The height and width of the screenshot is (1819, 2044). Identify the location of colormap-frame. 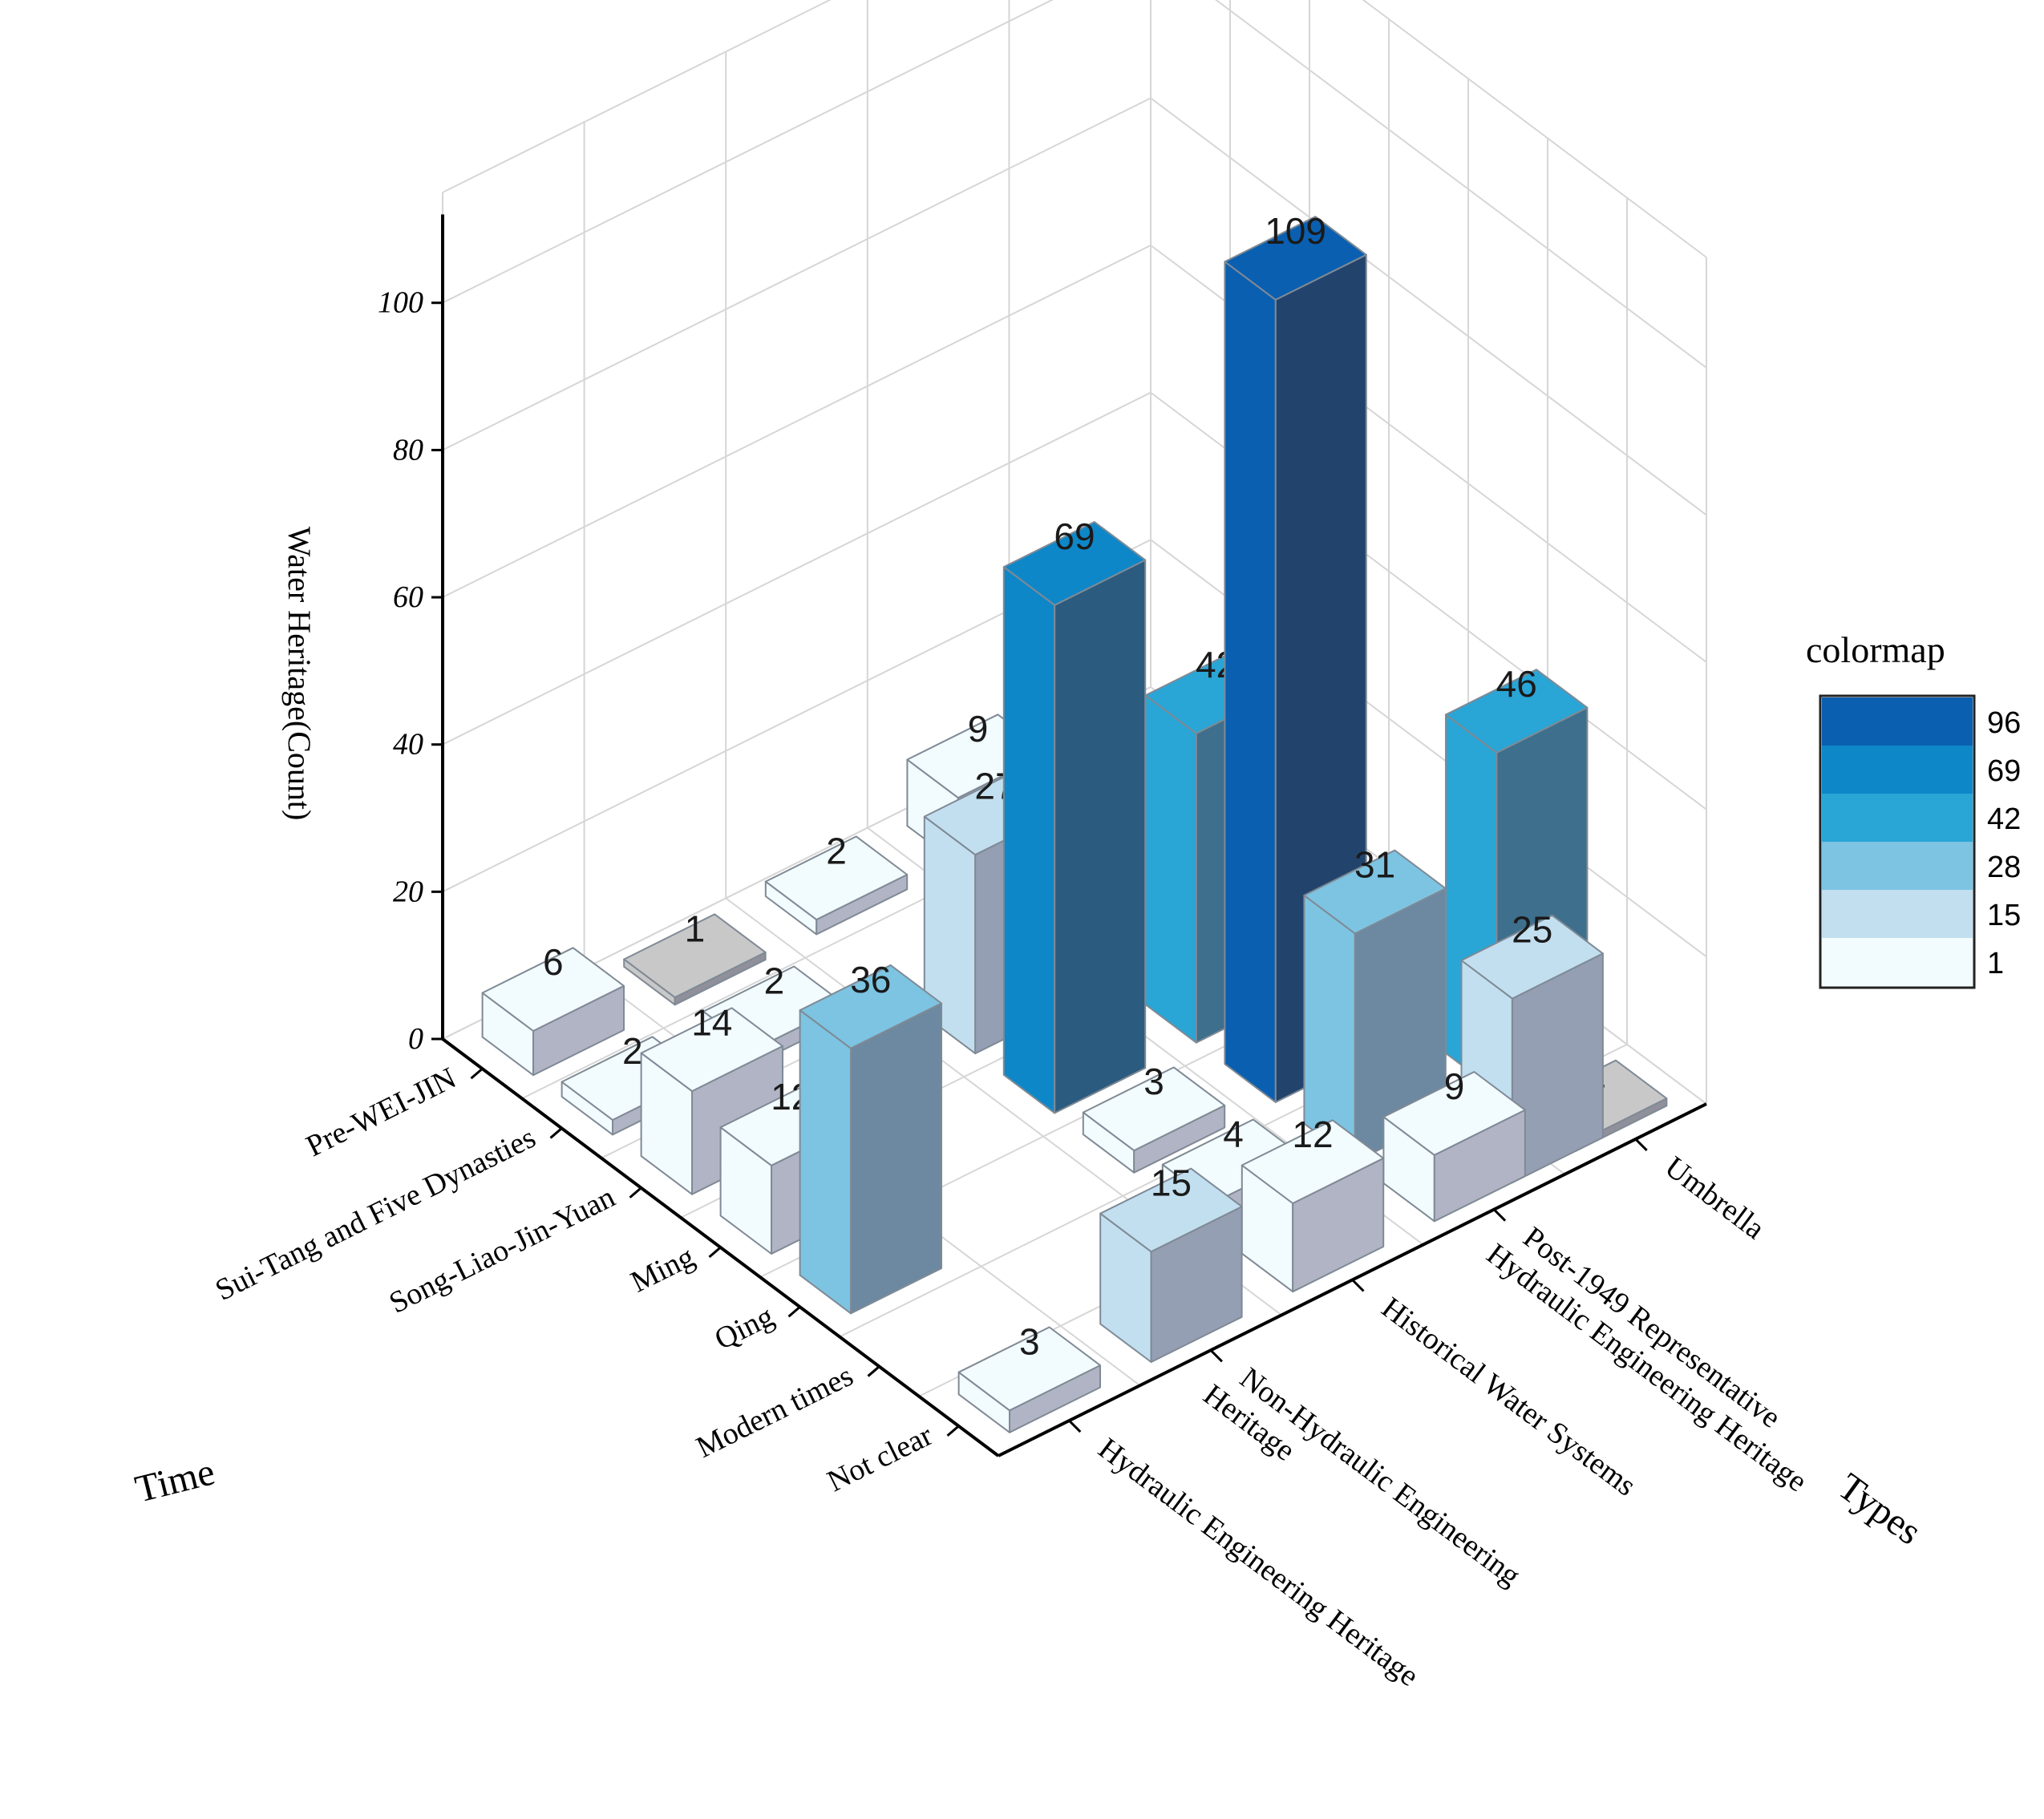
(1897, 841).